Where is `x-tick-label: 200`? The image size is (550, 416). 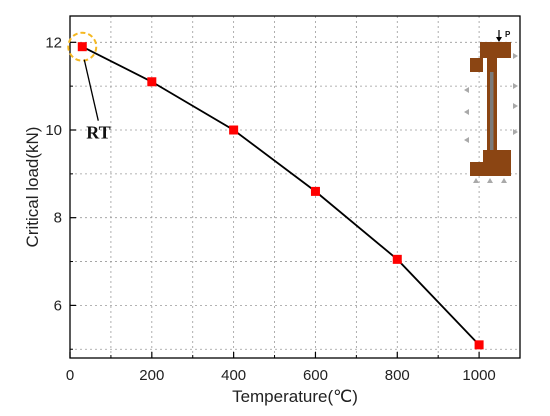
x-tick-label: 200 is located at coordinates (151, 375).